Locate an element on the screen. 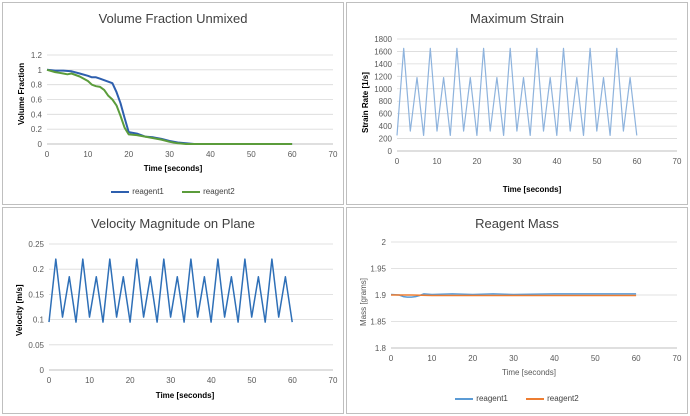 The image size is (690, 416). y-axis-label: Volume Fraction is located at coordinates (21, 93).